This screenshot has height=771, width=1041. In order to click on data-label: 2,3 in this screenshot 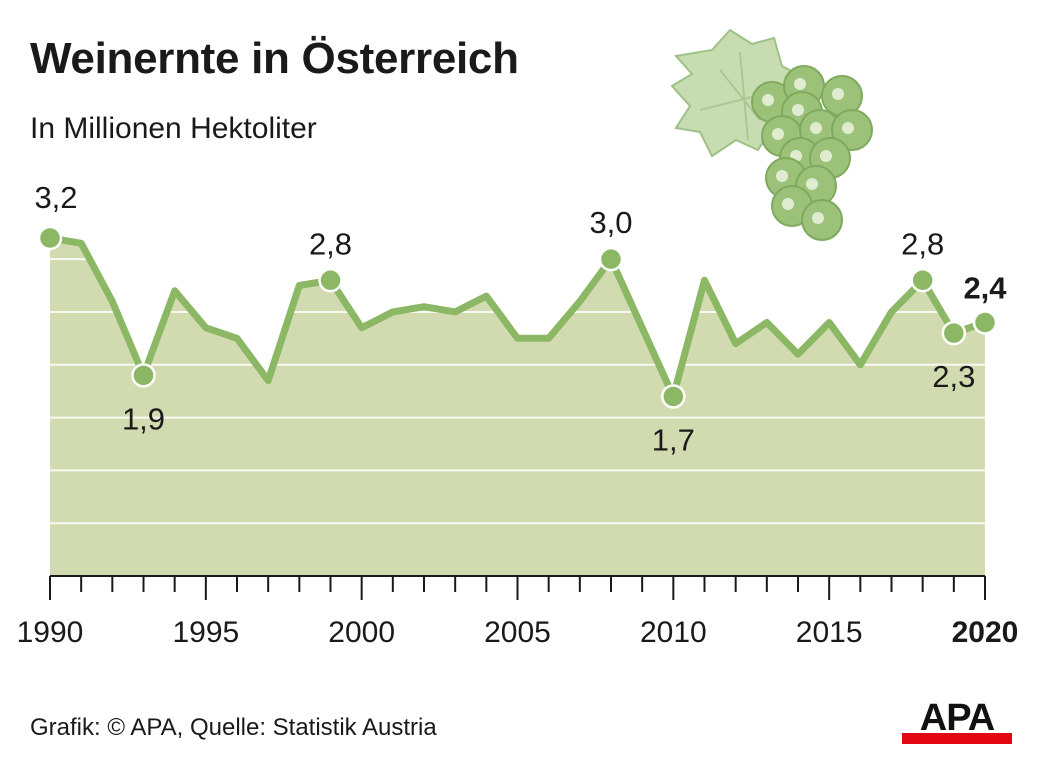, I will do `click(953, 376)`.